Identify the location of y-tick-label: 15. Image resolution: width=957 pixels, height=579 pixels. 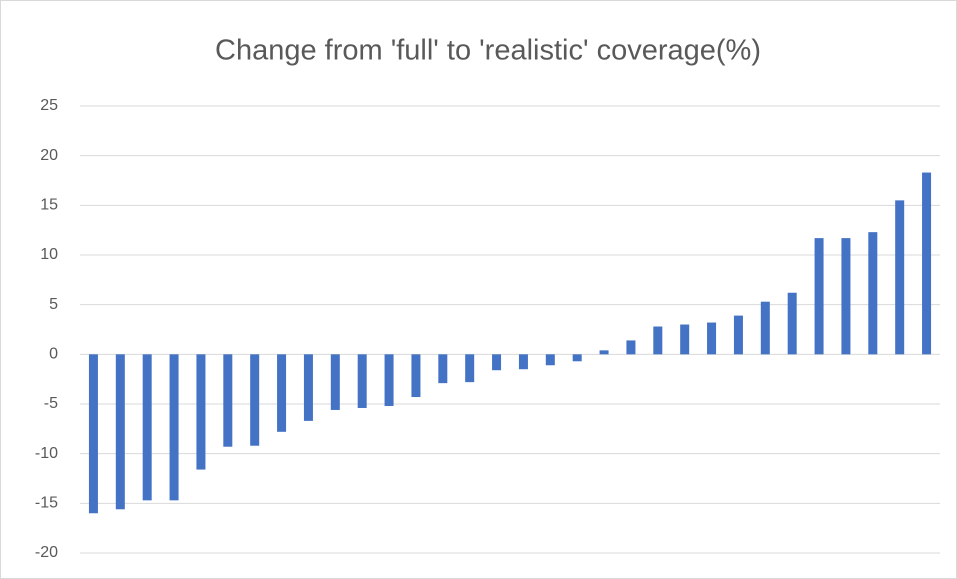
(49, 205).